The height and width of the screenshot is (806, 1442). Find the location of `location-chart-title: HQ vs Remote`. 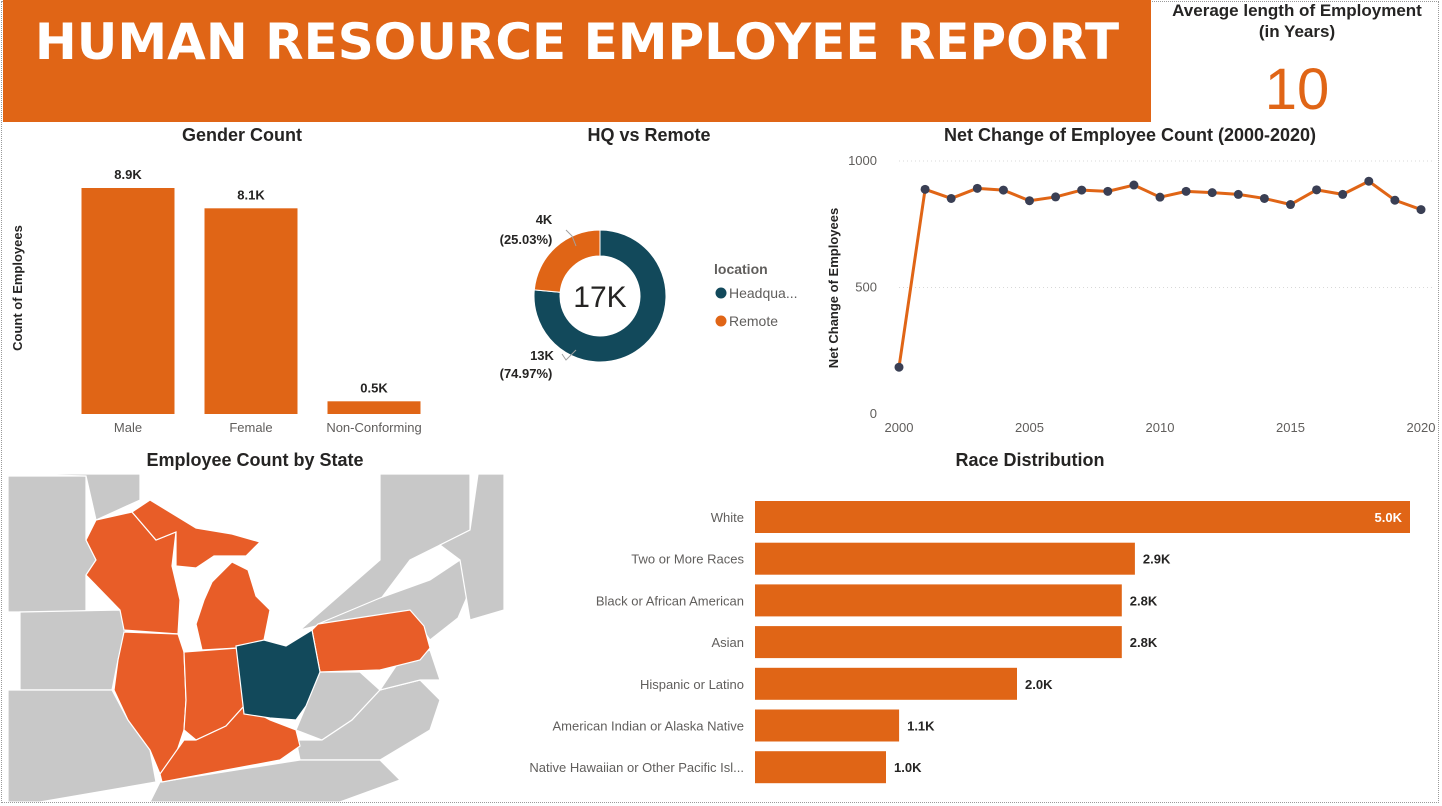

location-chart-title: HQ vs Remote is located at coordinates (649, 135).